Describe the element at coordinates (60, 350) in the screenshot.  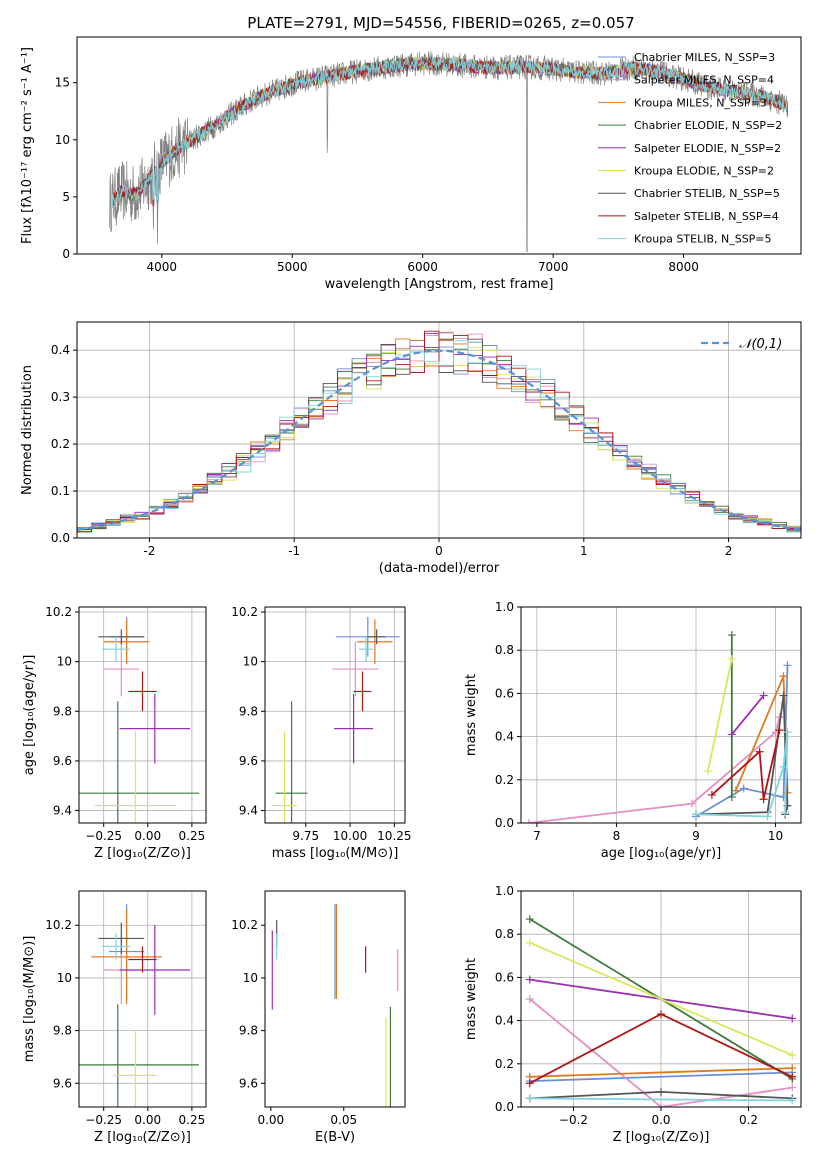
I see `residuals-y-tick-label: 0.4` at that location.